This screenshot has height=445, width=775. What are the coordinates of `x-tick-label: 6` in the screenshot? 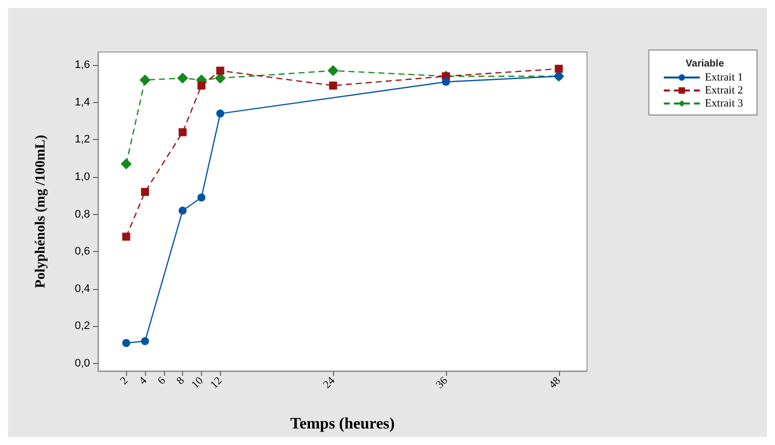 It's located at (162, 381).